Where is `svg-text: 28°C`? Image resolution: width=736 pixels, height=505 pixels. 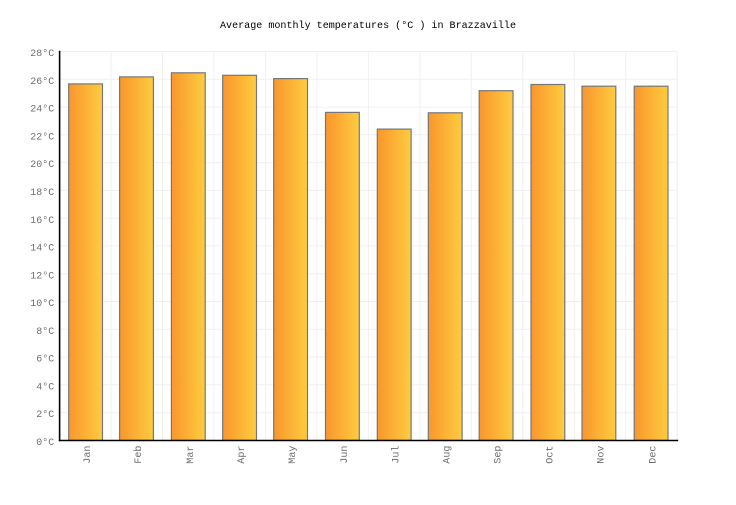
svg-text: 28°C is located at coordinates (42, 54).